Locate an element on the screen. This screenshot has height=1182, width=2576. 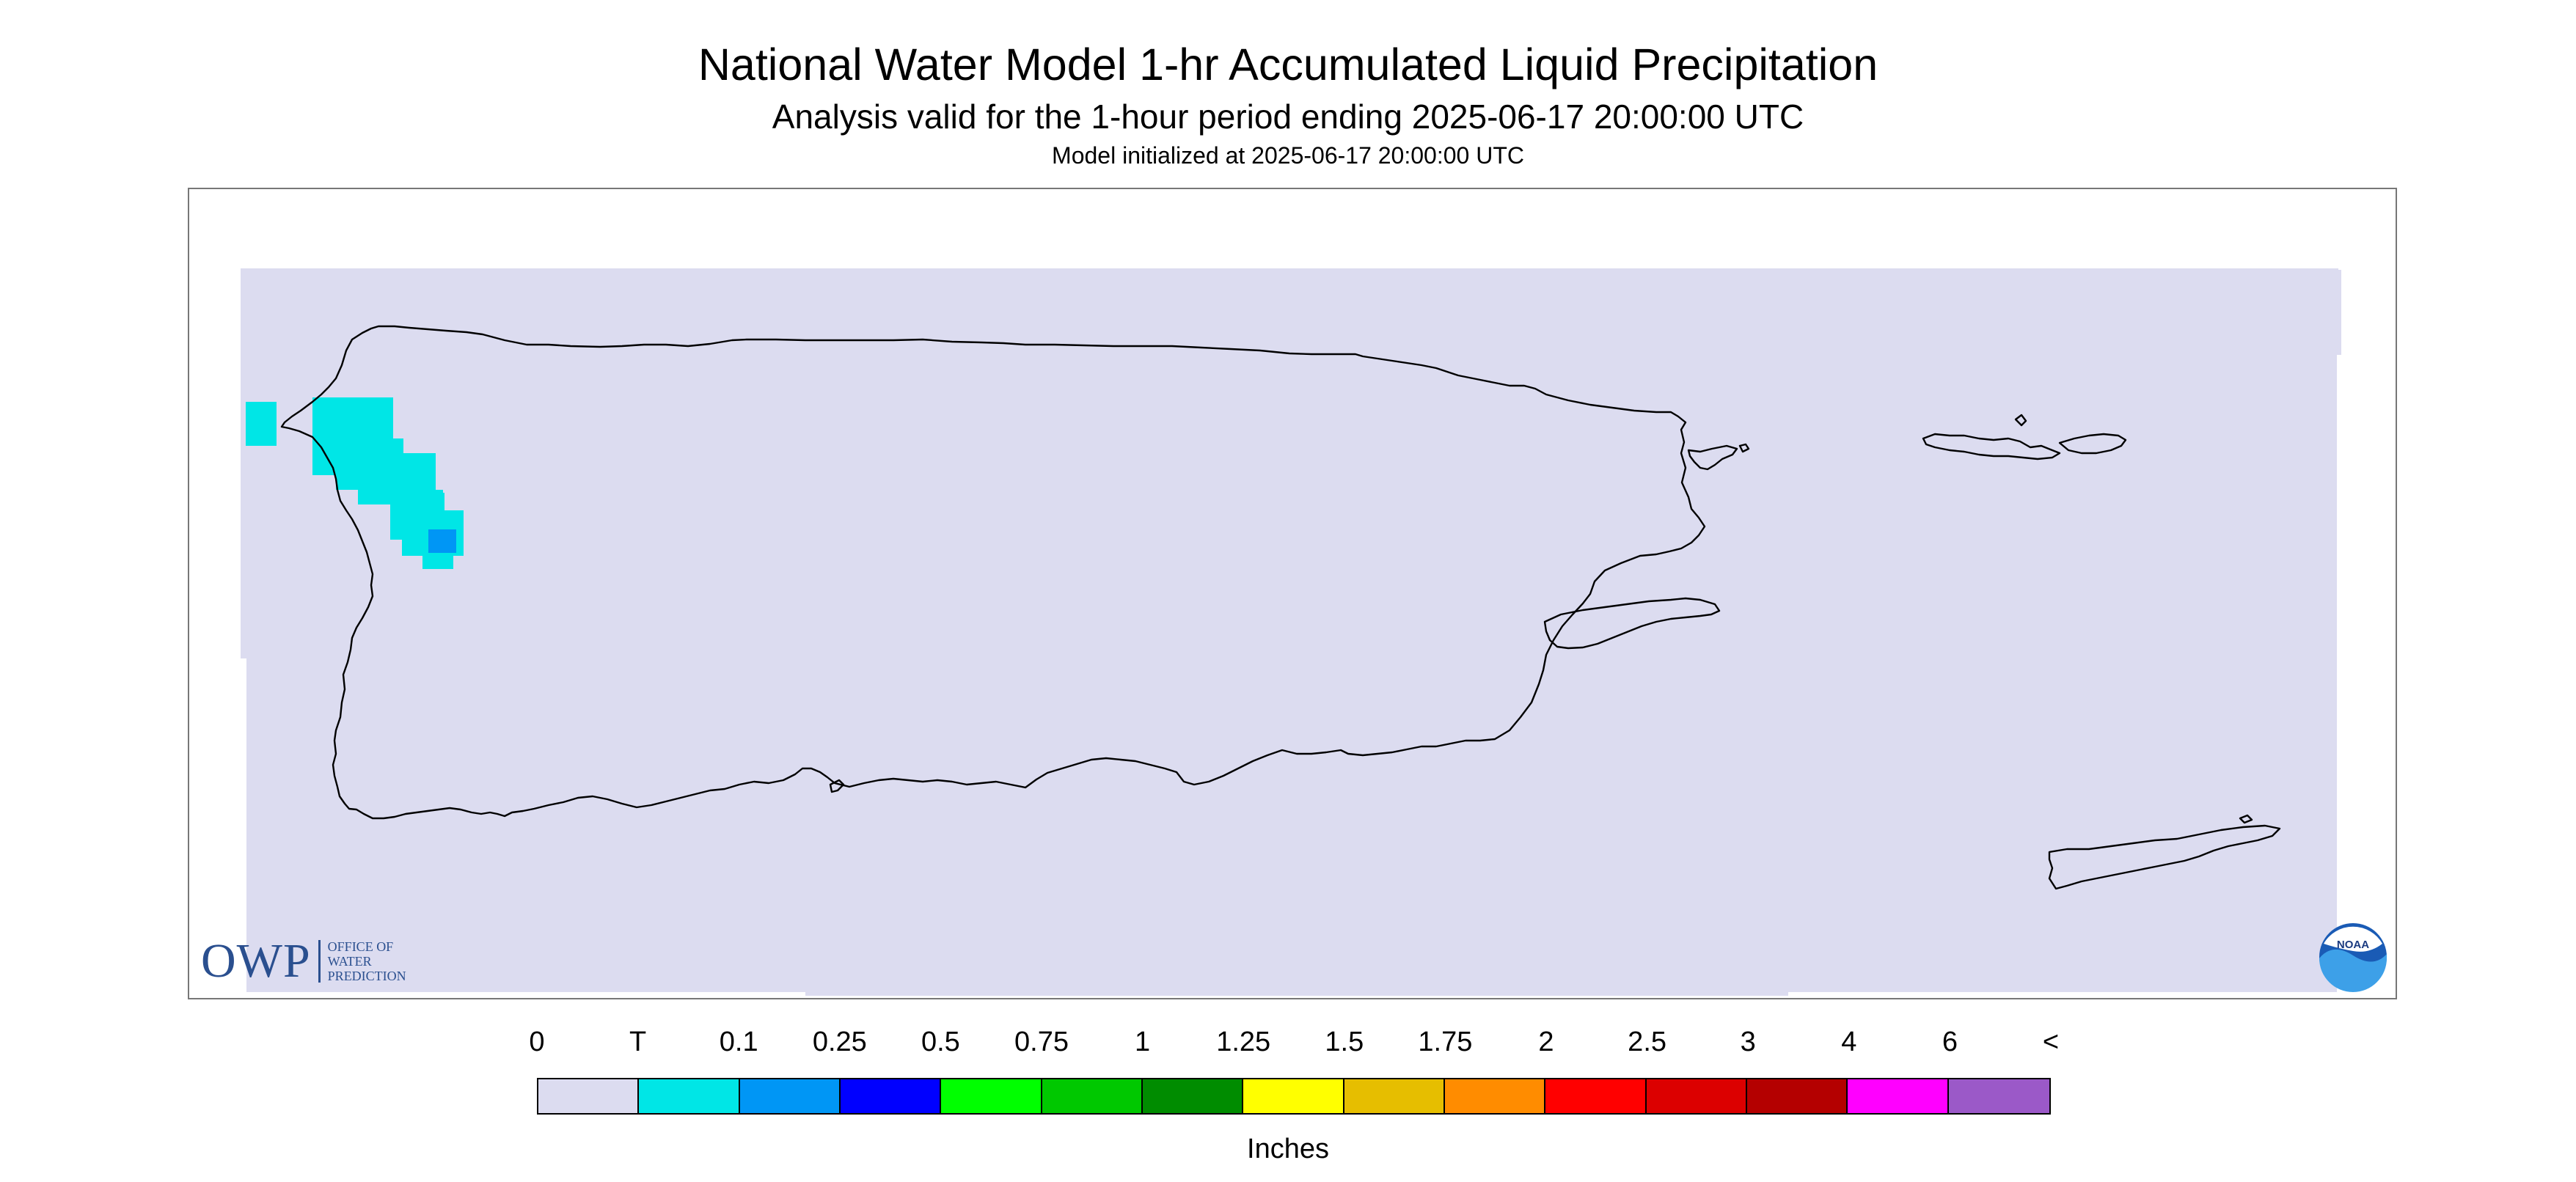
culebra-coastline is located at coordinates (1712, 457).